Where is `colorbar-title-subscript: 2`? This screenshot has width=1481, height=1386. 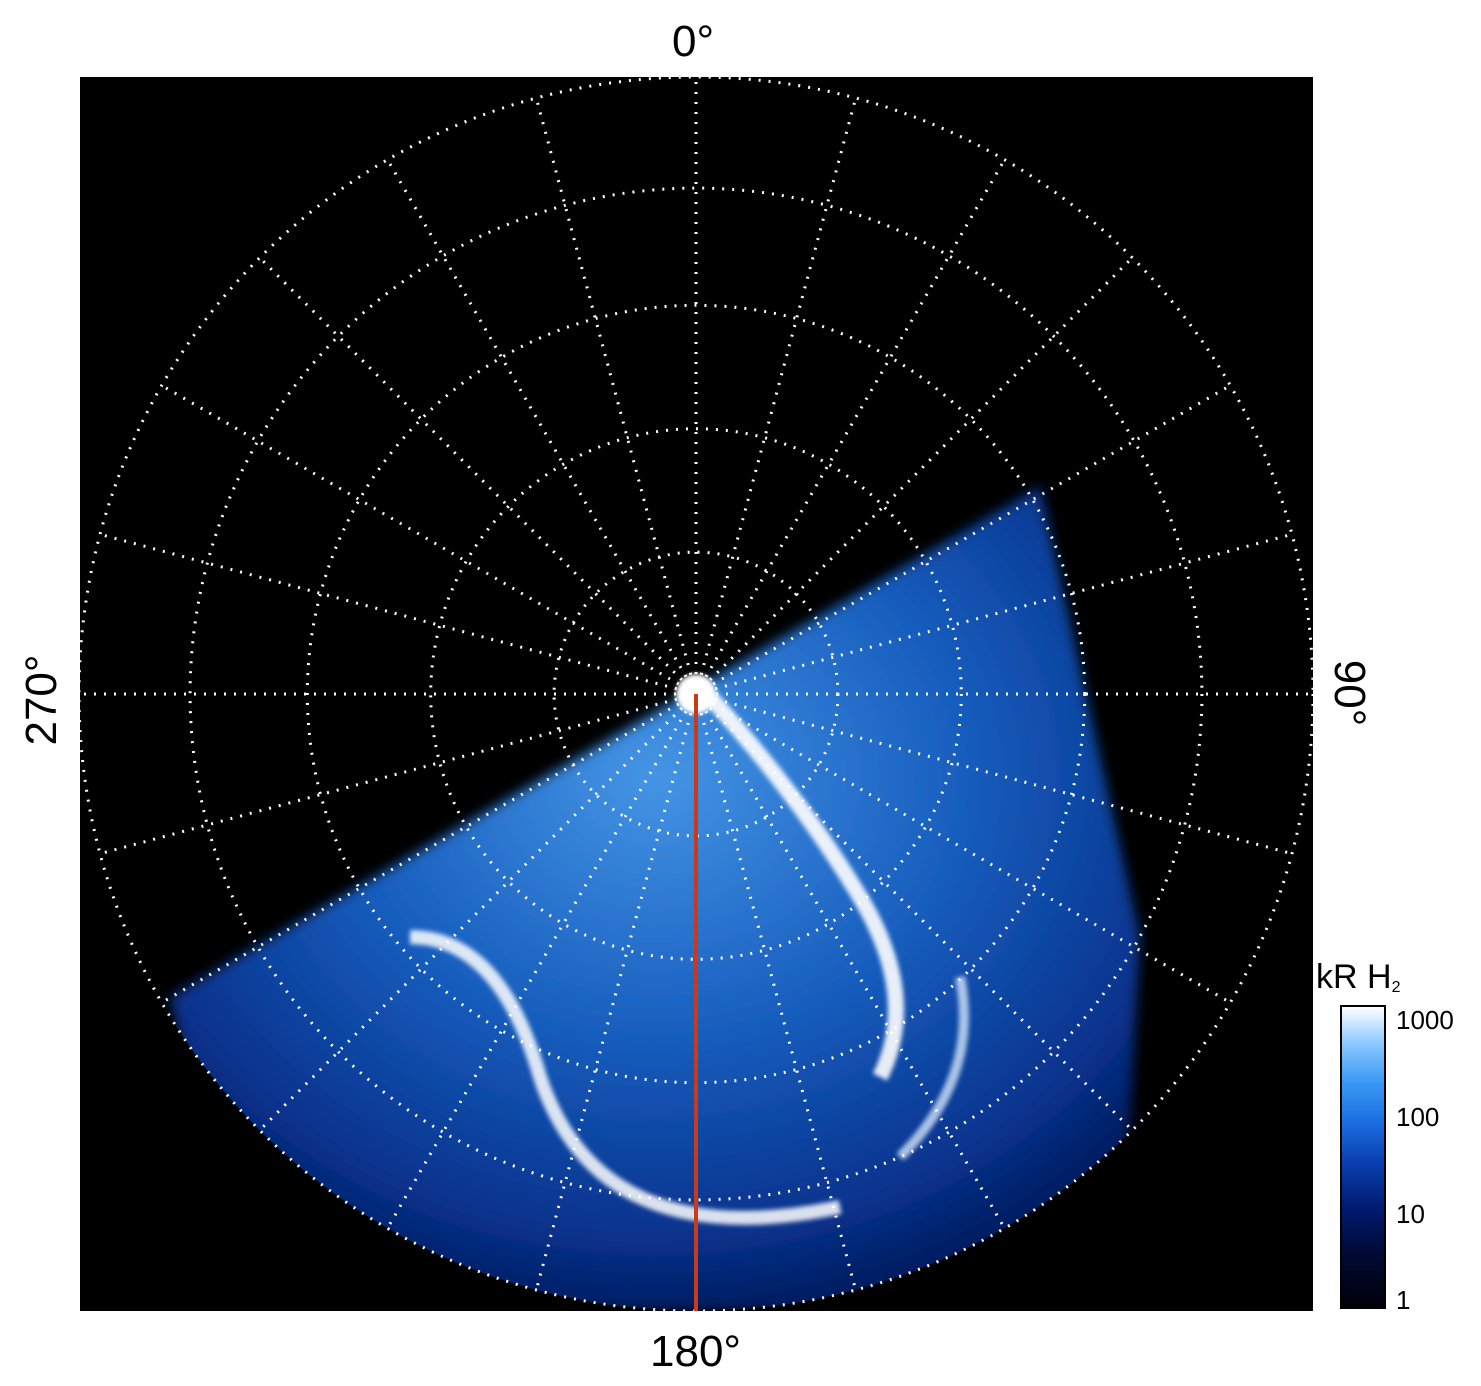 colorbar-title-subscript: 2 is located at coordinates (1396, 987).